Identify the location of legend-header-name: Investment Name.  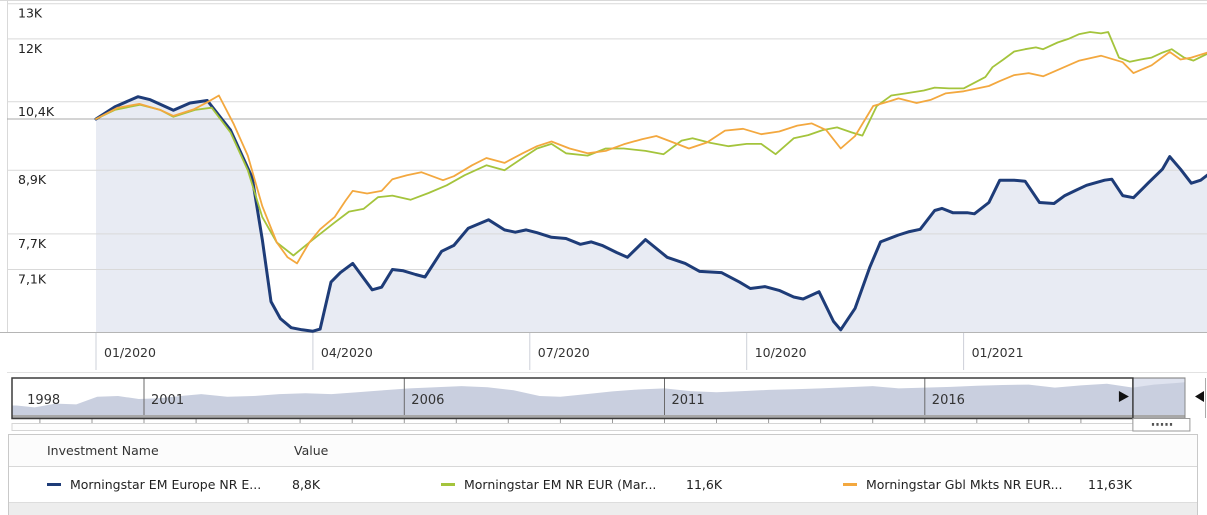
(103, 450).